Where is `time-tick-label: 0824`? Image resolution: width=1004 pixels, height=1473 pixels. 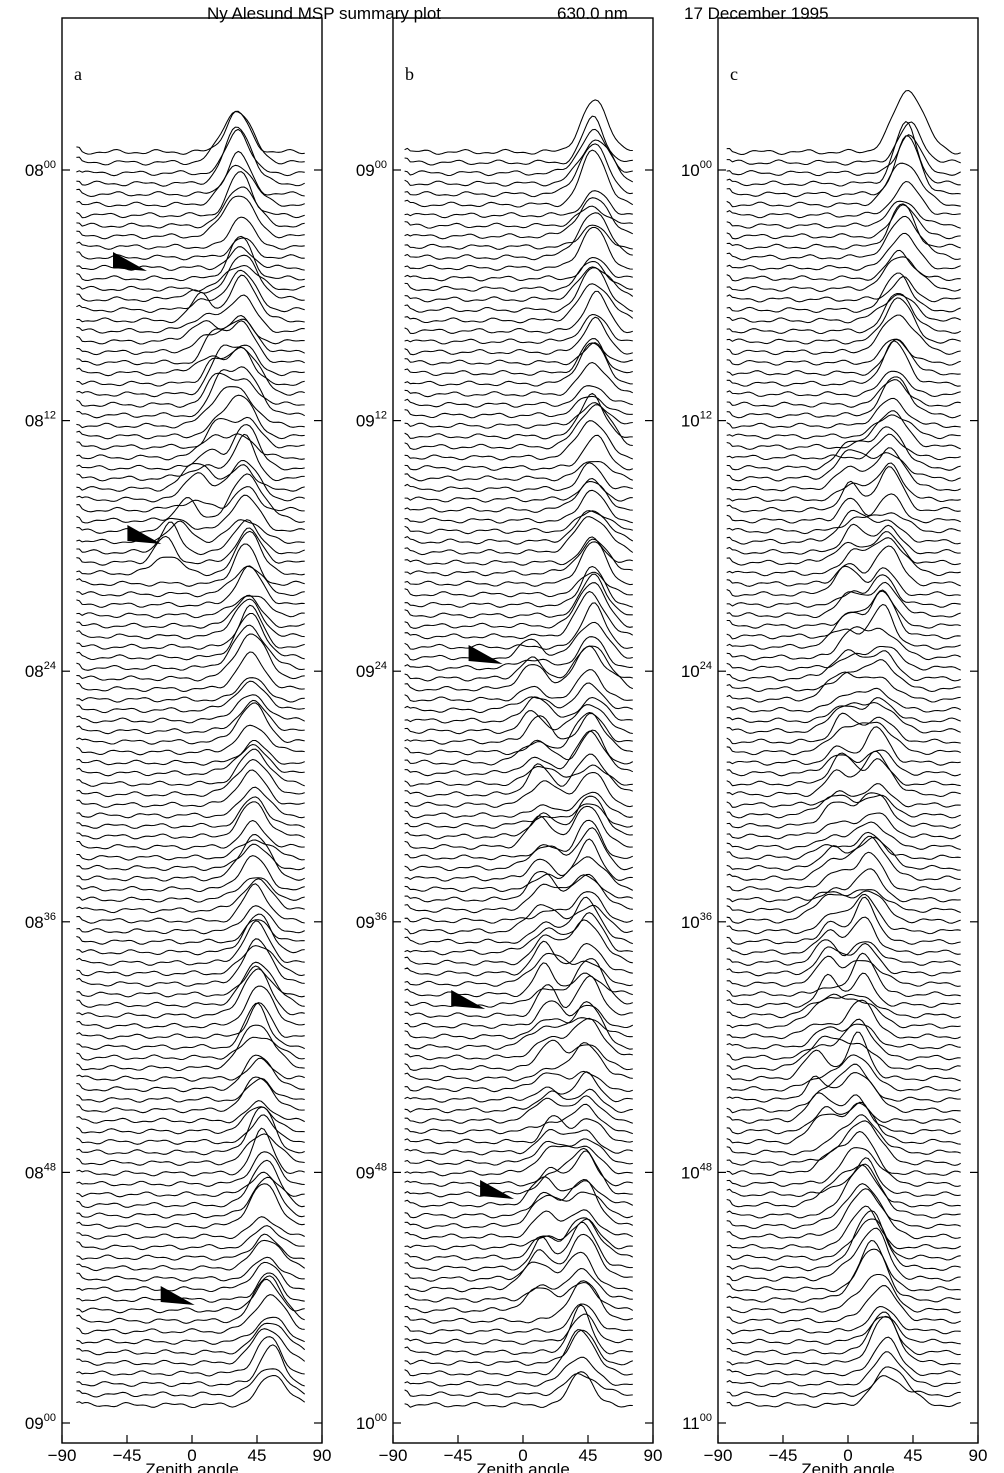 time-tick-label: 0824 is located at coordinates (40, 670).